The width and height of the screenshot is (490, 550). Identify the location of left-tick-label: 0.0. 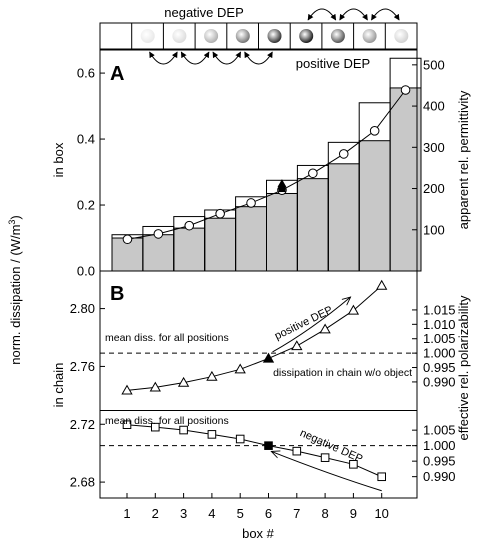
(86, 271).